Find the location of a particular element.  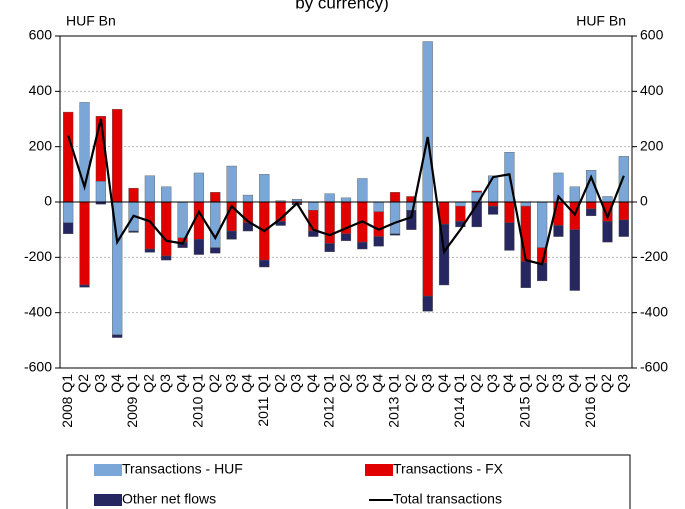

x-tick-label: 2011 Q1 is located at coordinates (263, 400).